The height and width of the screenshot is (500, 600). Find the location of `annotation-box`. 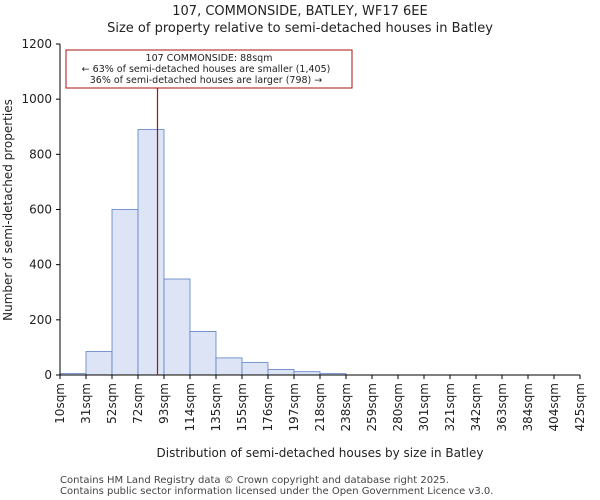

annotation-box is located at coordinates (209, 69).